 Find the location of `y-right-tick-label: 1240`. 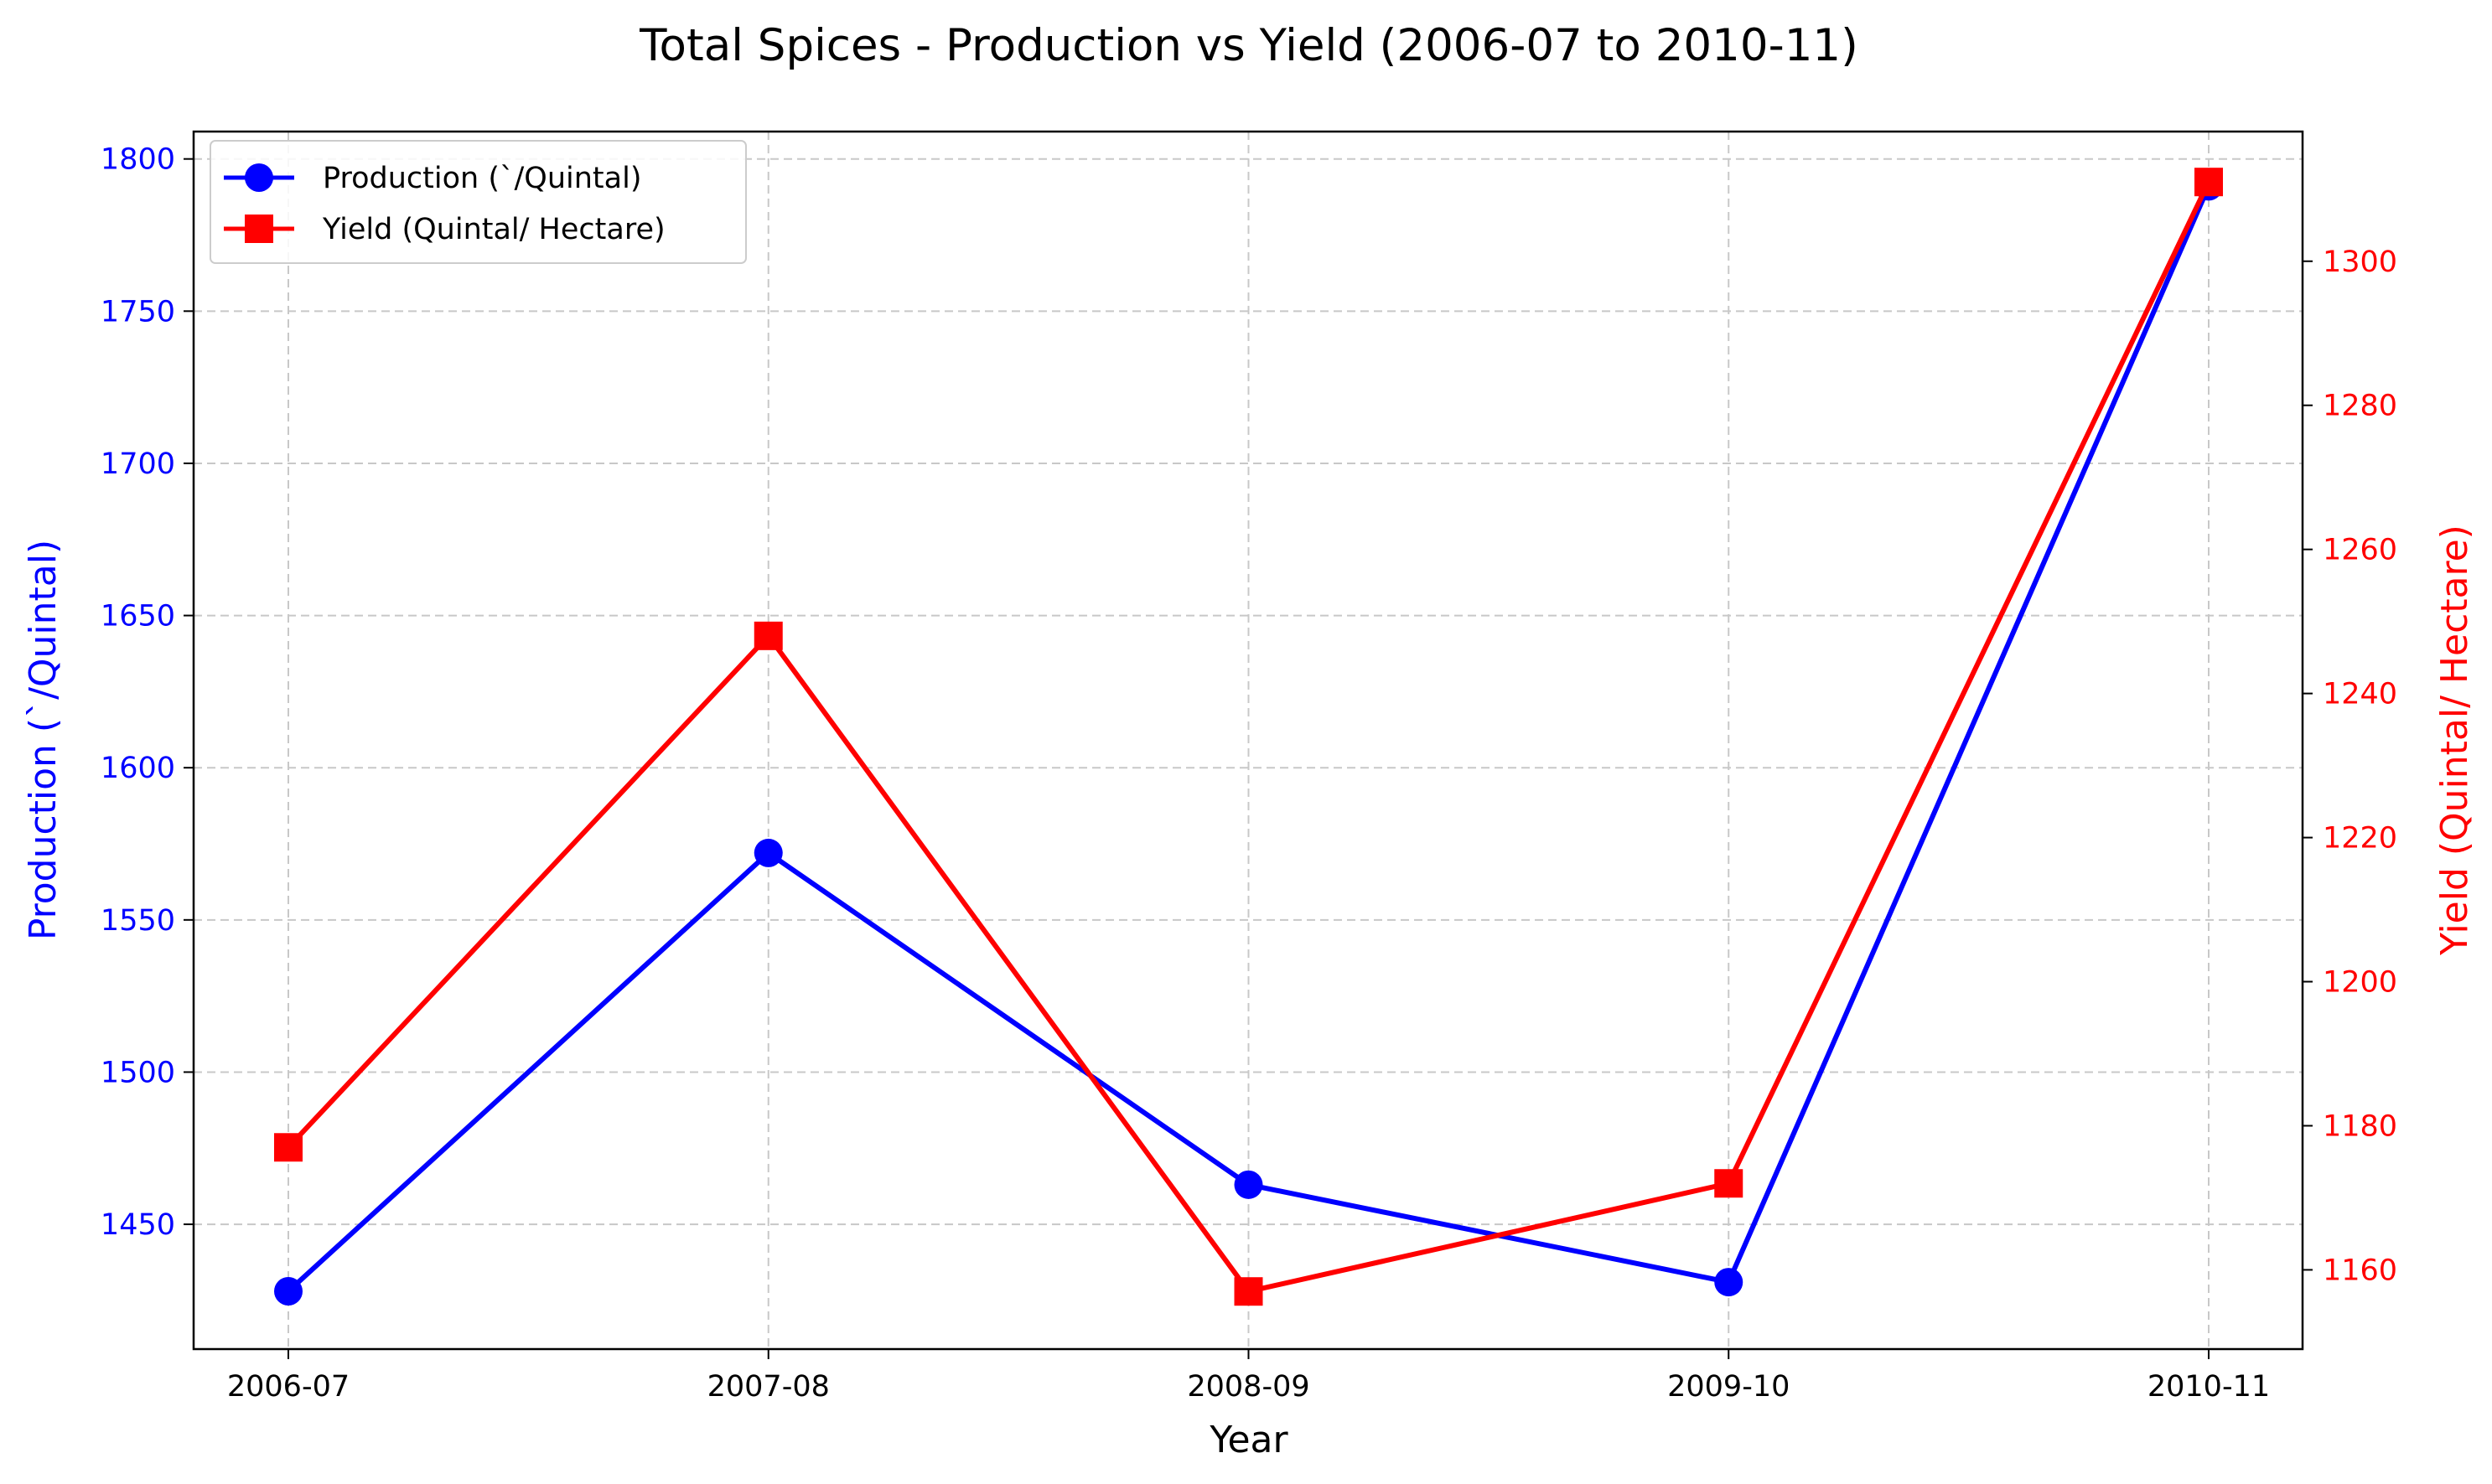

y-right-tick-label: 1240 is located at coordinates (2360, 695).